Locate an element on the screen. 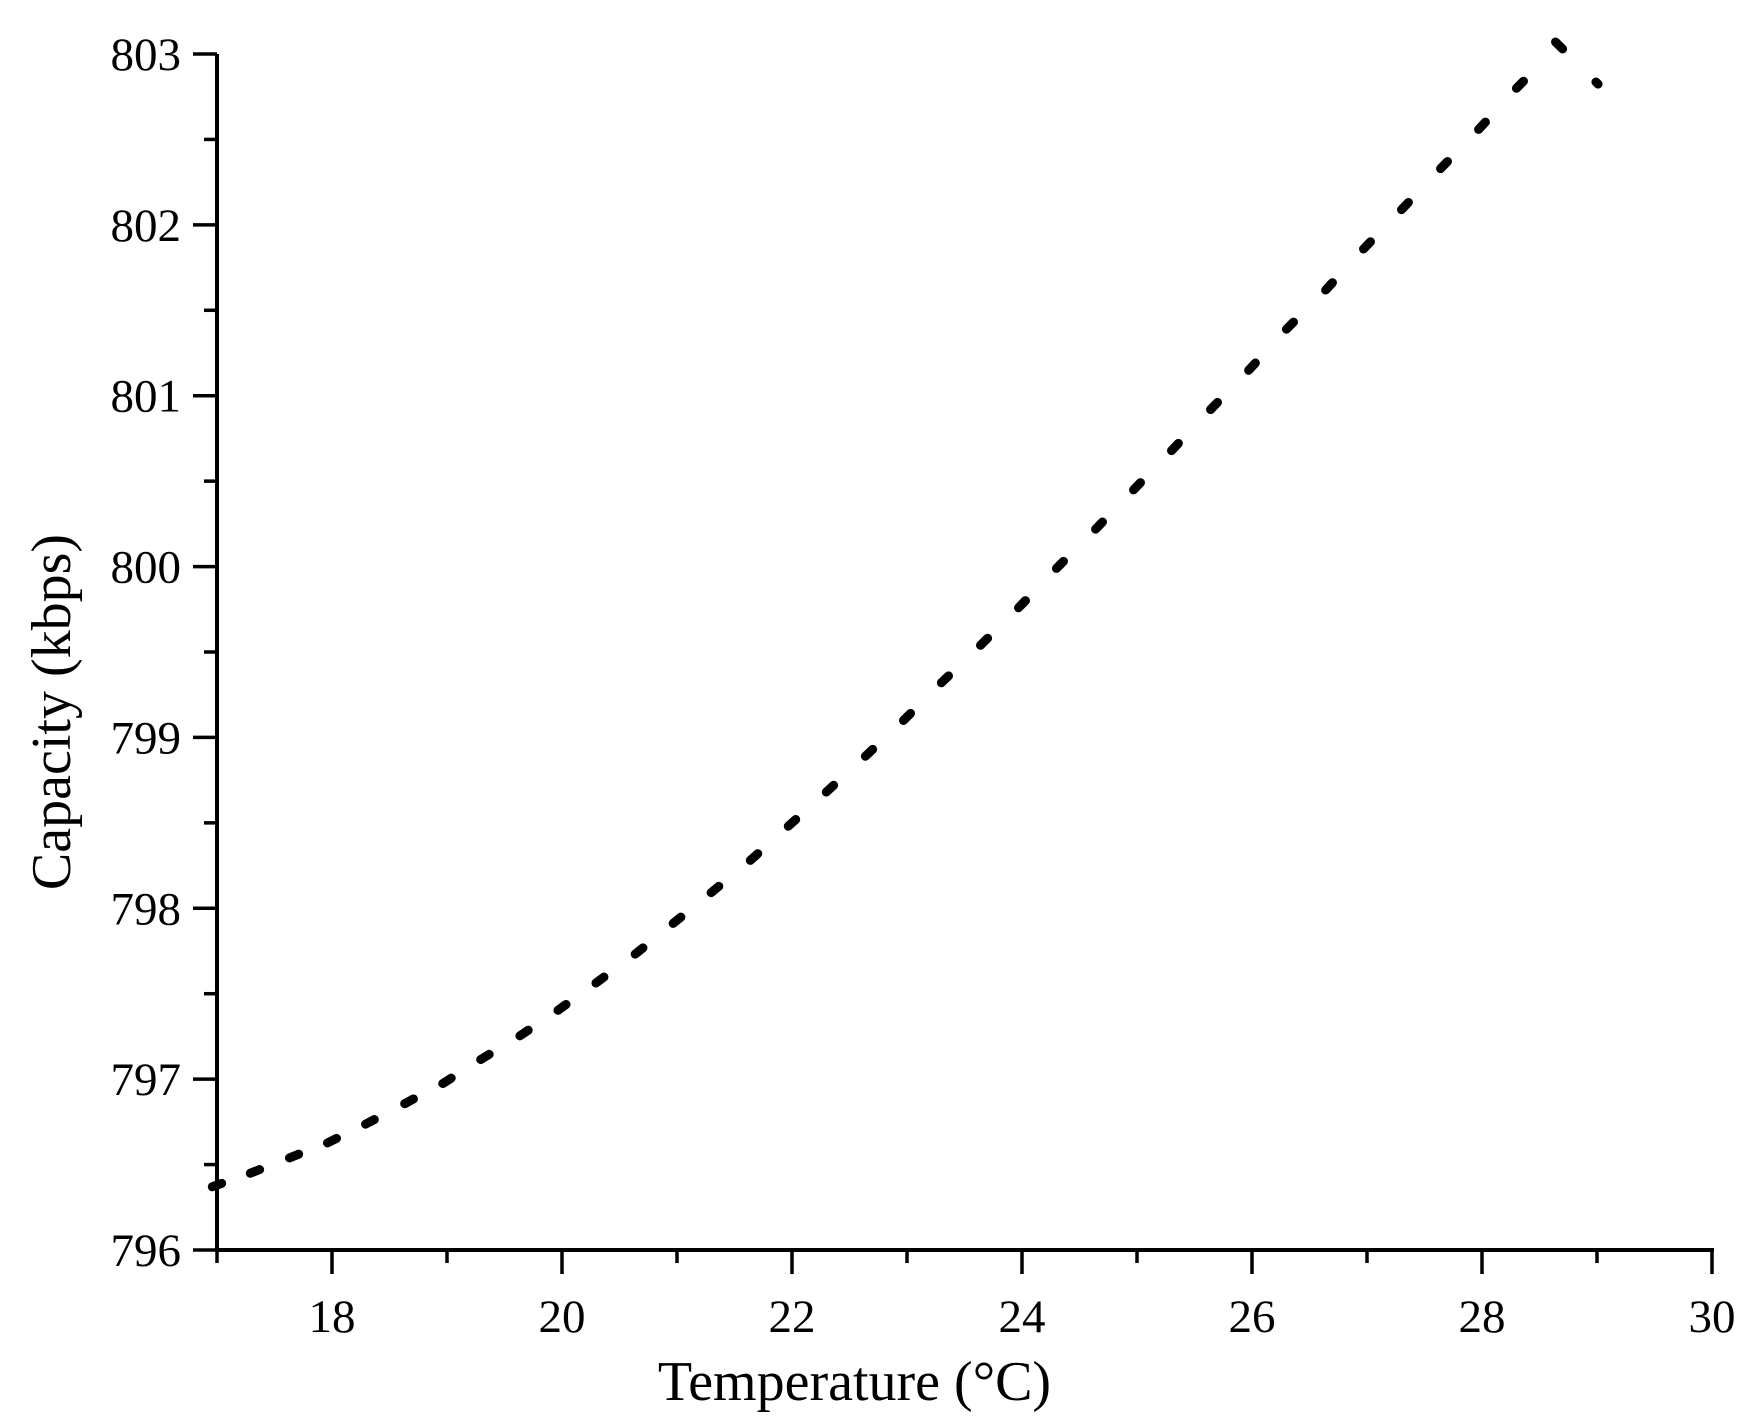  y-tick-label: 802 is located at coordinates (146, 226).